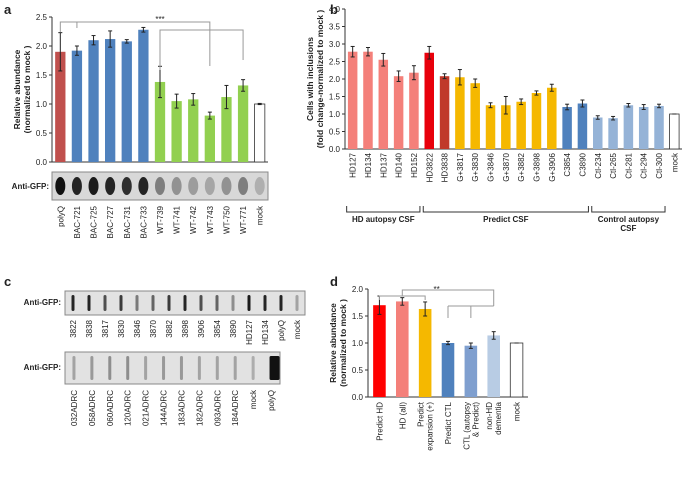  I want to click on x-tick-label: WT-743, so click(210, 219).